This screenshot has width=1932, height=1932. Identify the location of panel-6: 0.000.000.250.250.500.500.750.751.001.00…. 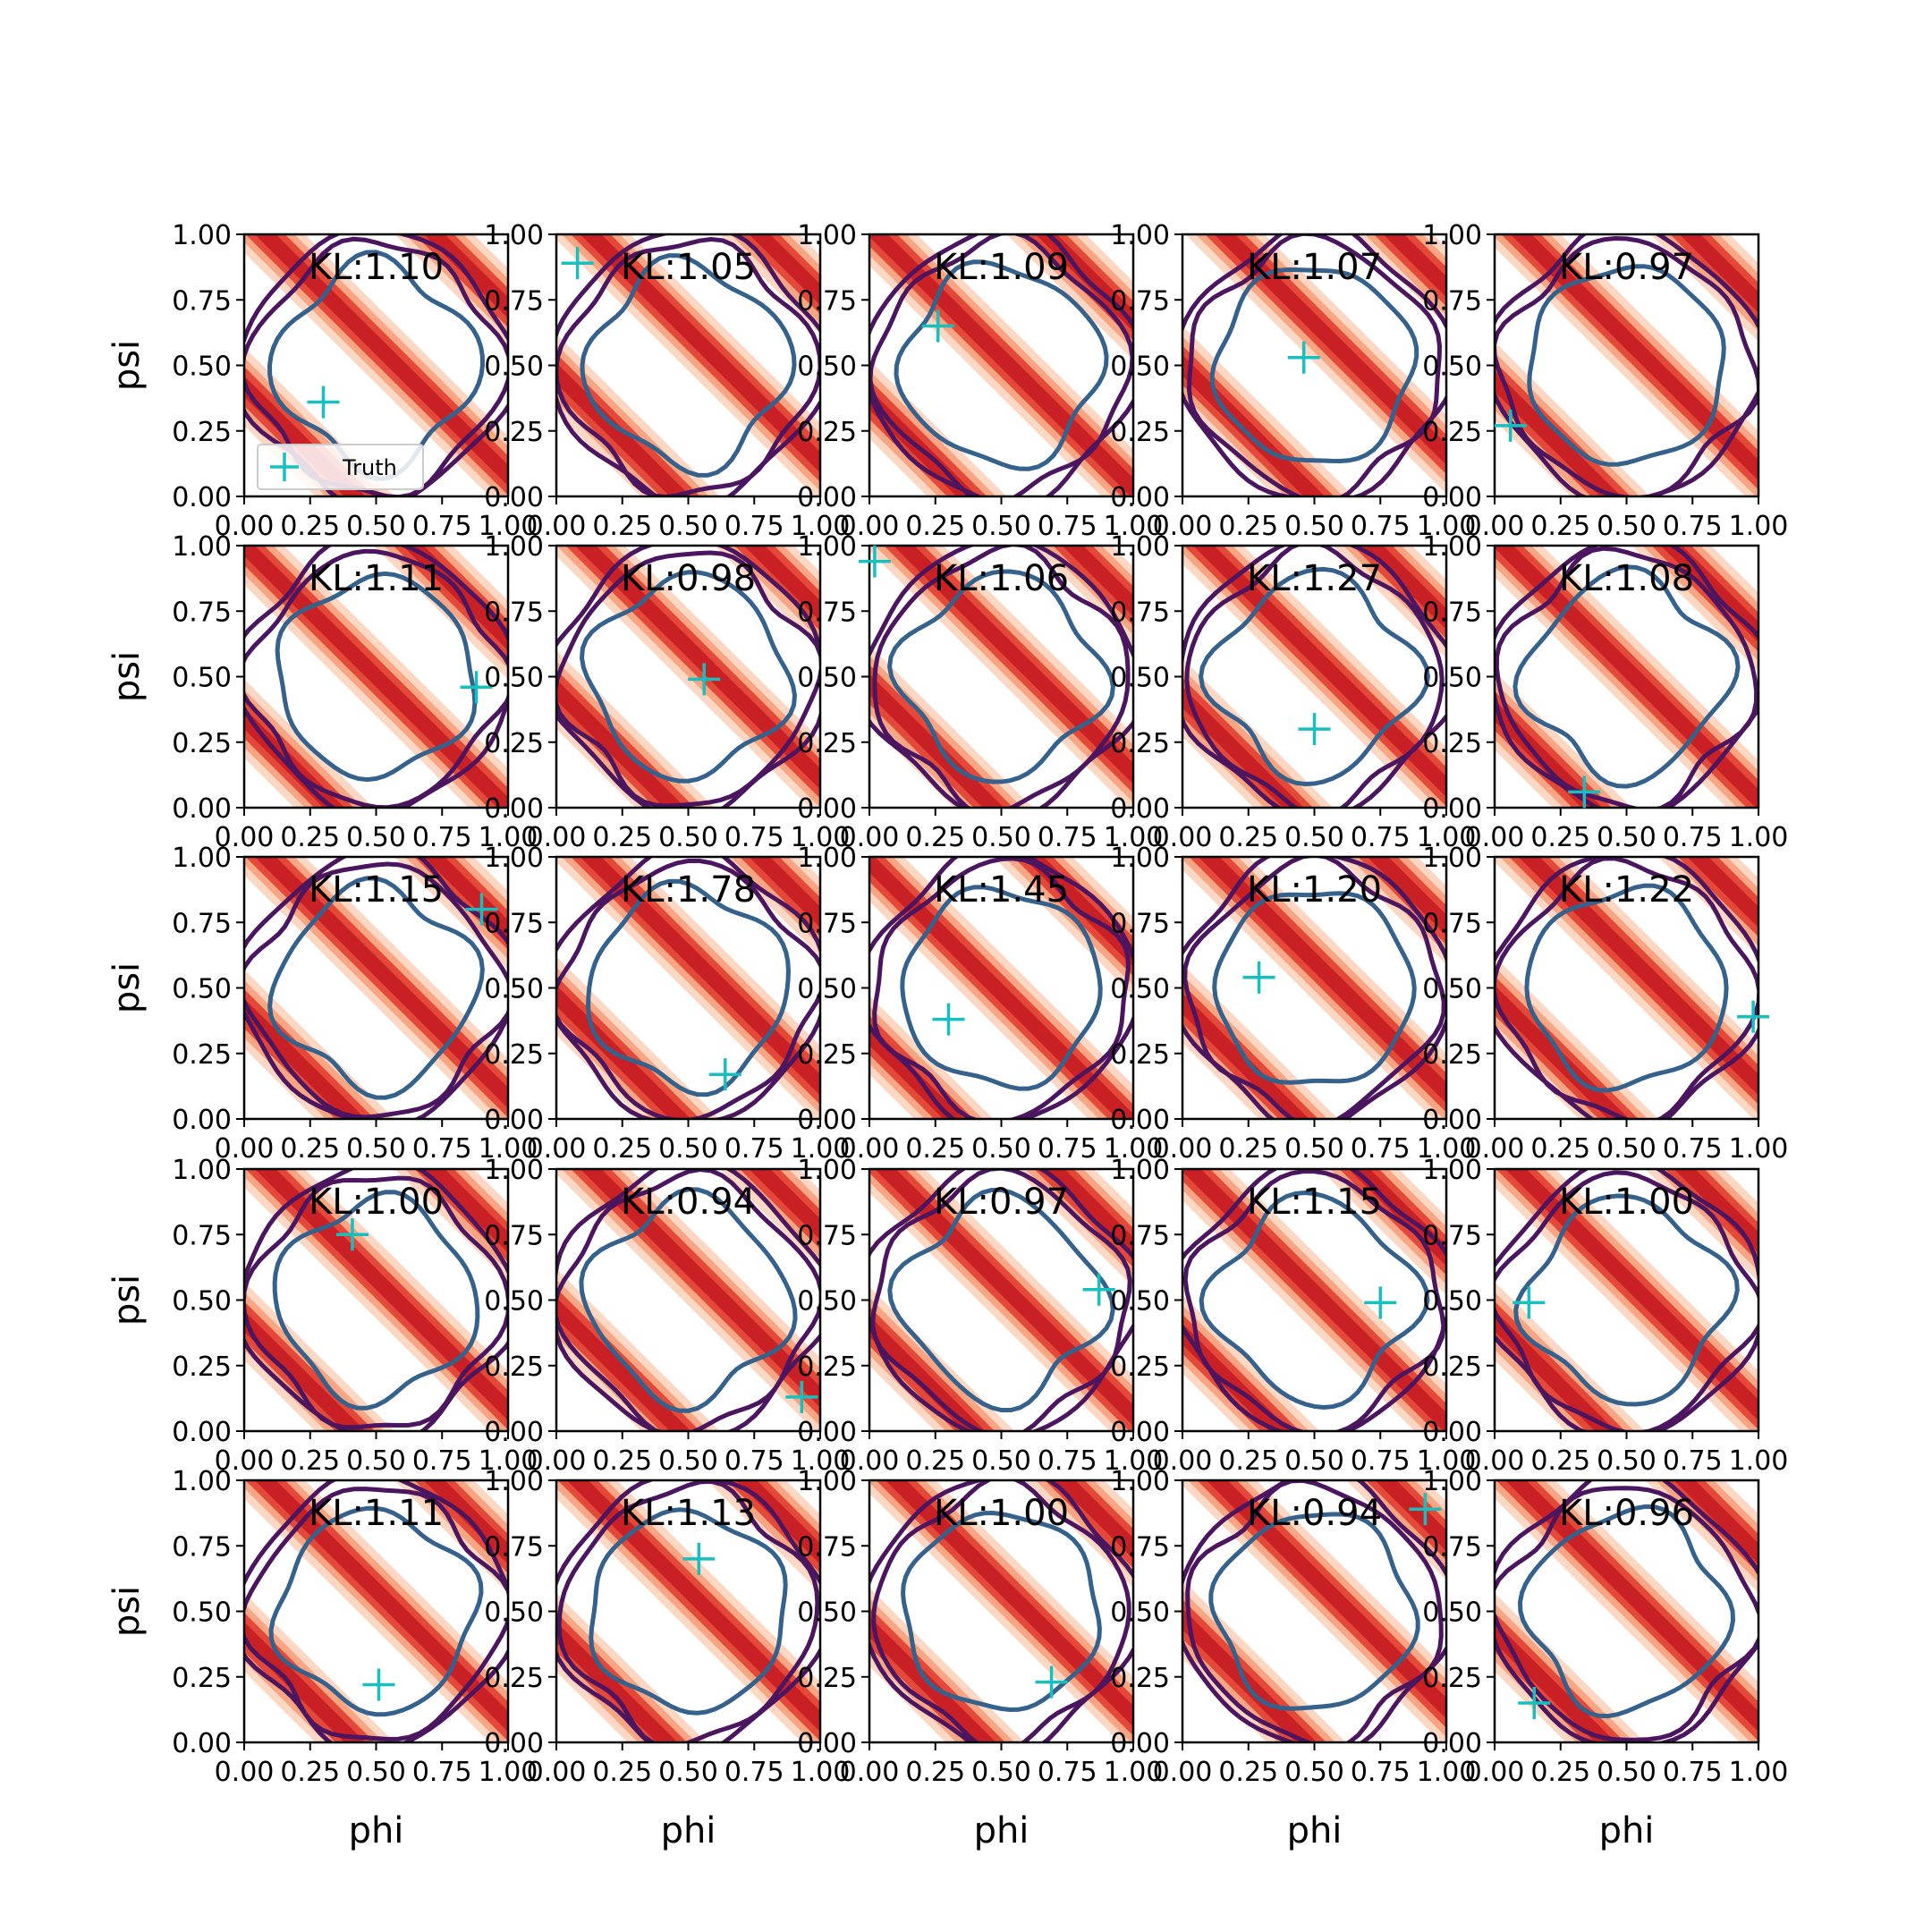
(322, 692).